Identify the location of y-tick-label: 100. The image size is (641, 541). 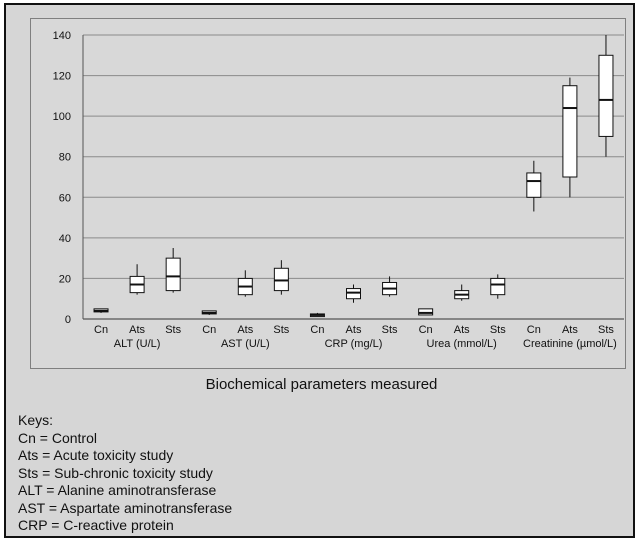
(62, 117).